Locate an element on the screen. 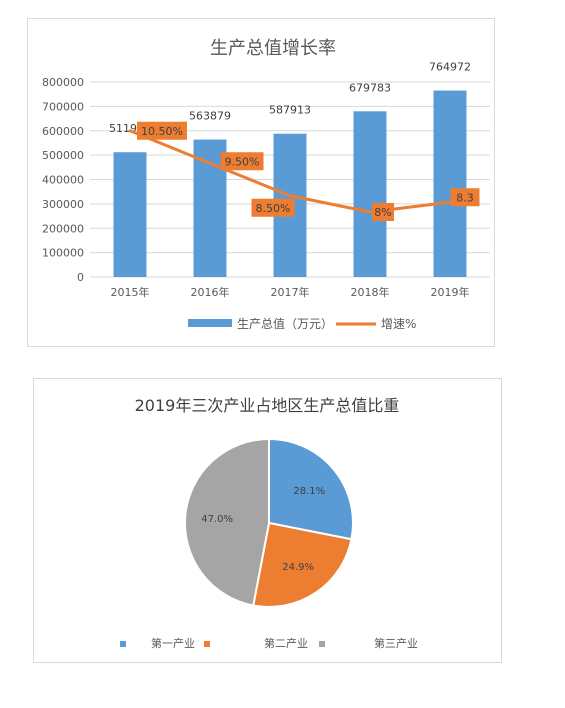 This screenshot has width=565, height=708. legend-label: 第二产业 is located at coordinates (286, 643).